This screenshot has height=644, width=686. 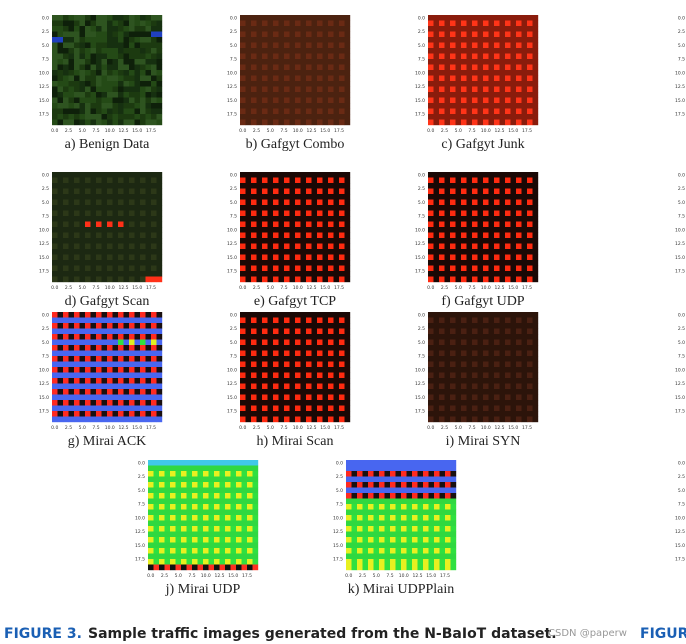 What do you see at coordinates (54, 131) in the screenshot?
I see `x-tick-label: 0.0` at bounding box center [54, 131].